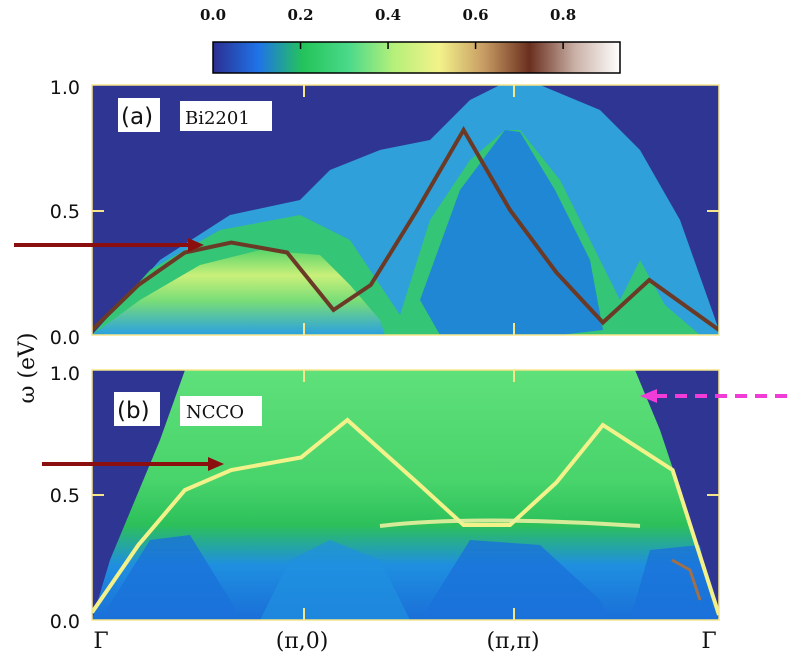 This screenshot has height=659, width=795. Describe the element at coordinates (27, 367) in the screenshot. I see `y-axis-label: ω (eV)` at that location.